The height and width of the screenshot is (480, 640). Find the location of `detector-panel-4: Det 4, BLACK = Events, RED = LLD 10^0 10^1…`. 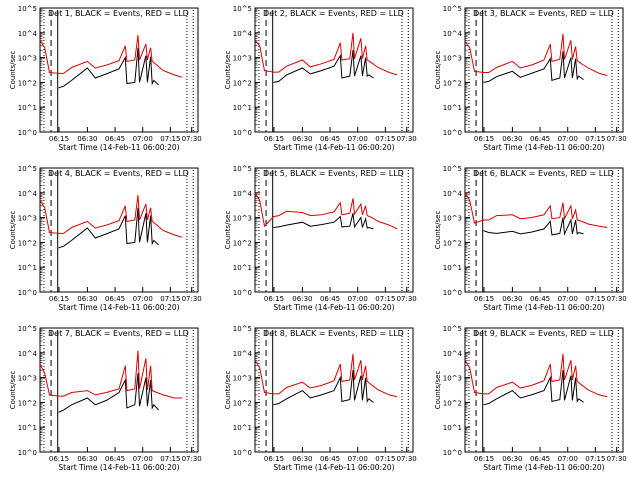

detector-panel-4: Det 4, BLACK = Events, RED = LLD 10^0 10^1… is located at coordinates (105, 238).